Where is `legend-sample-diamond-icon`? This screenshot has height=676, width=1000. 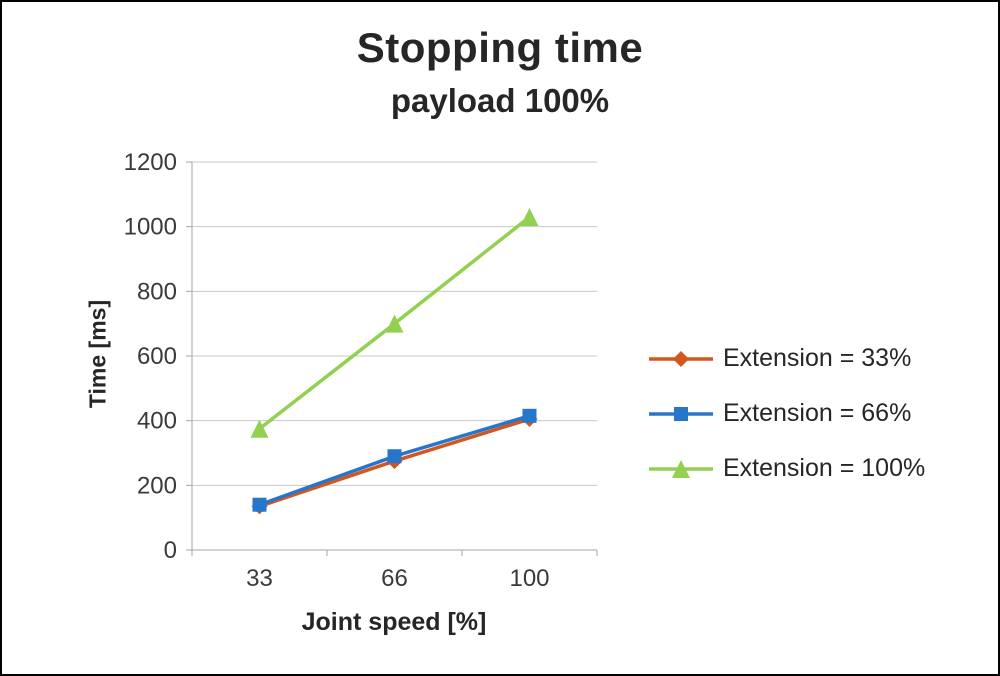
legend-sample-diamond-icon is located at coordinates (681, 358).